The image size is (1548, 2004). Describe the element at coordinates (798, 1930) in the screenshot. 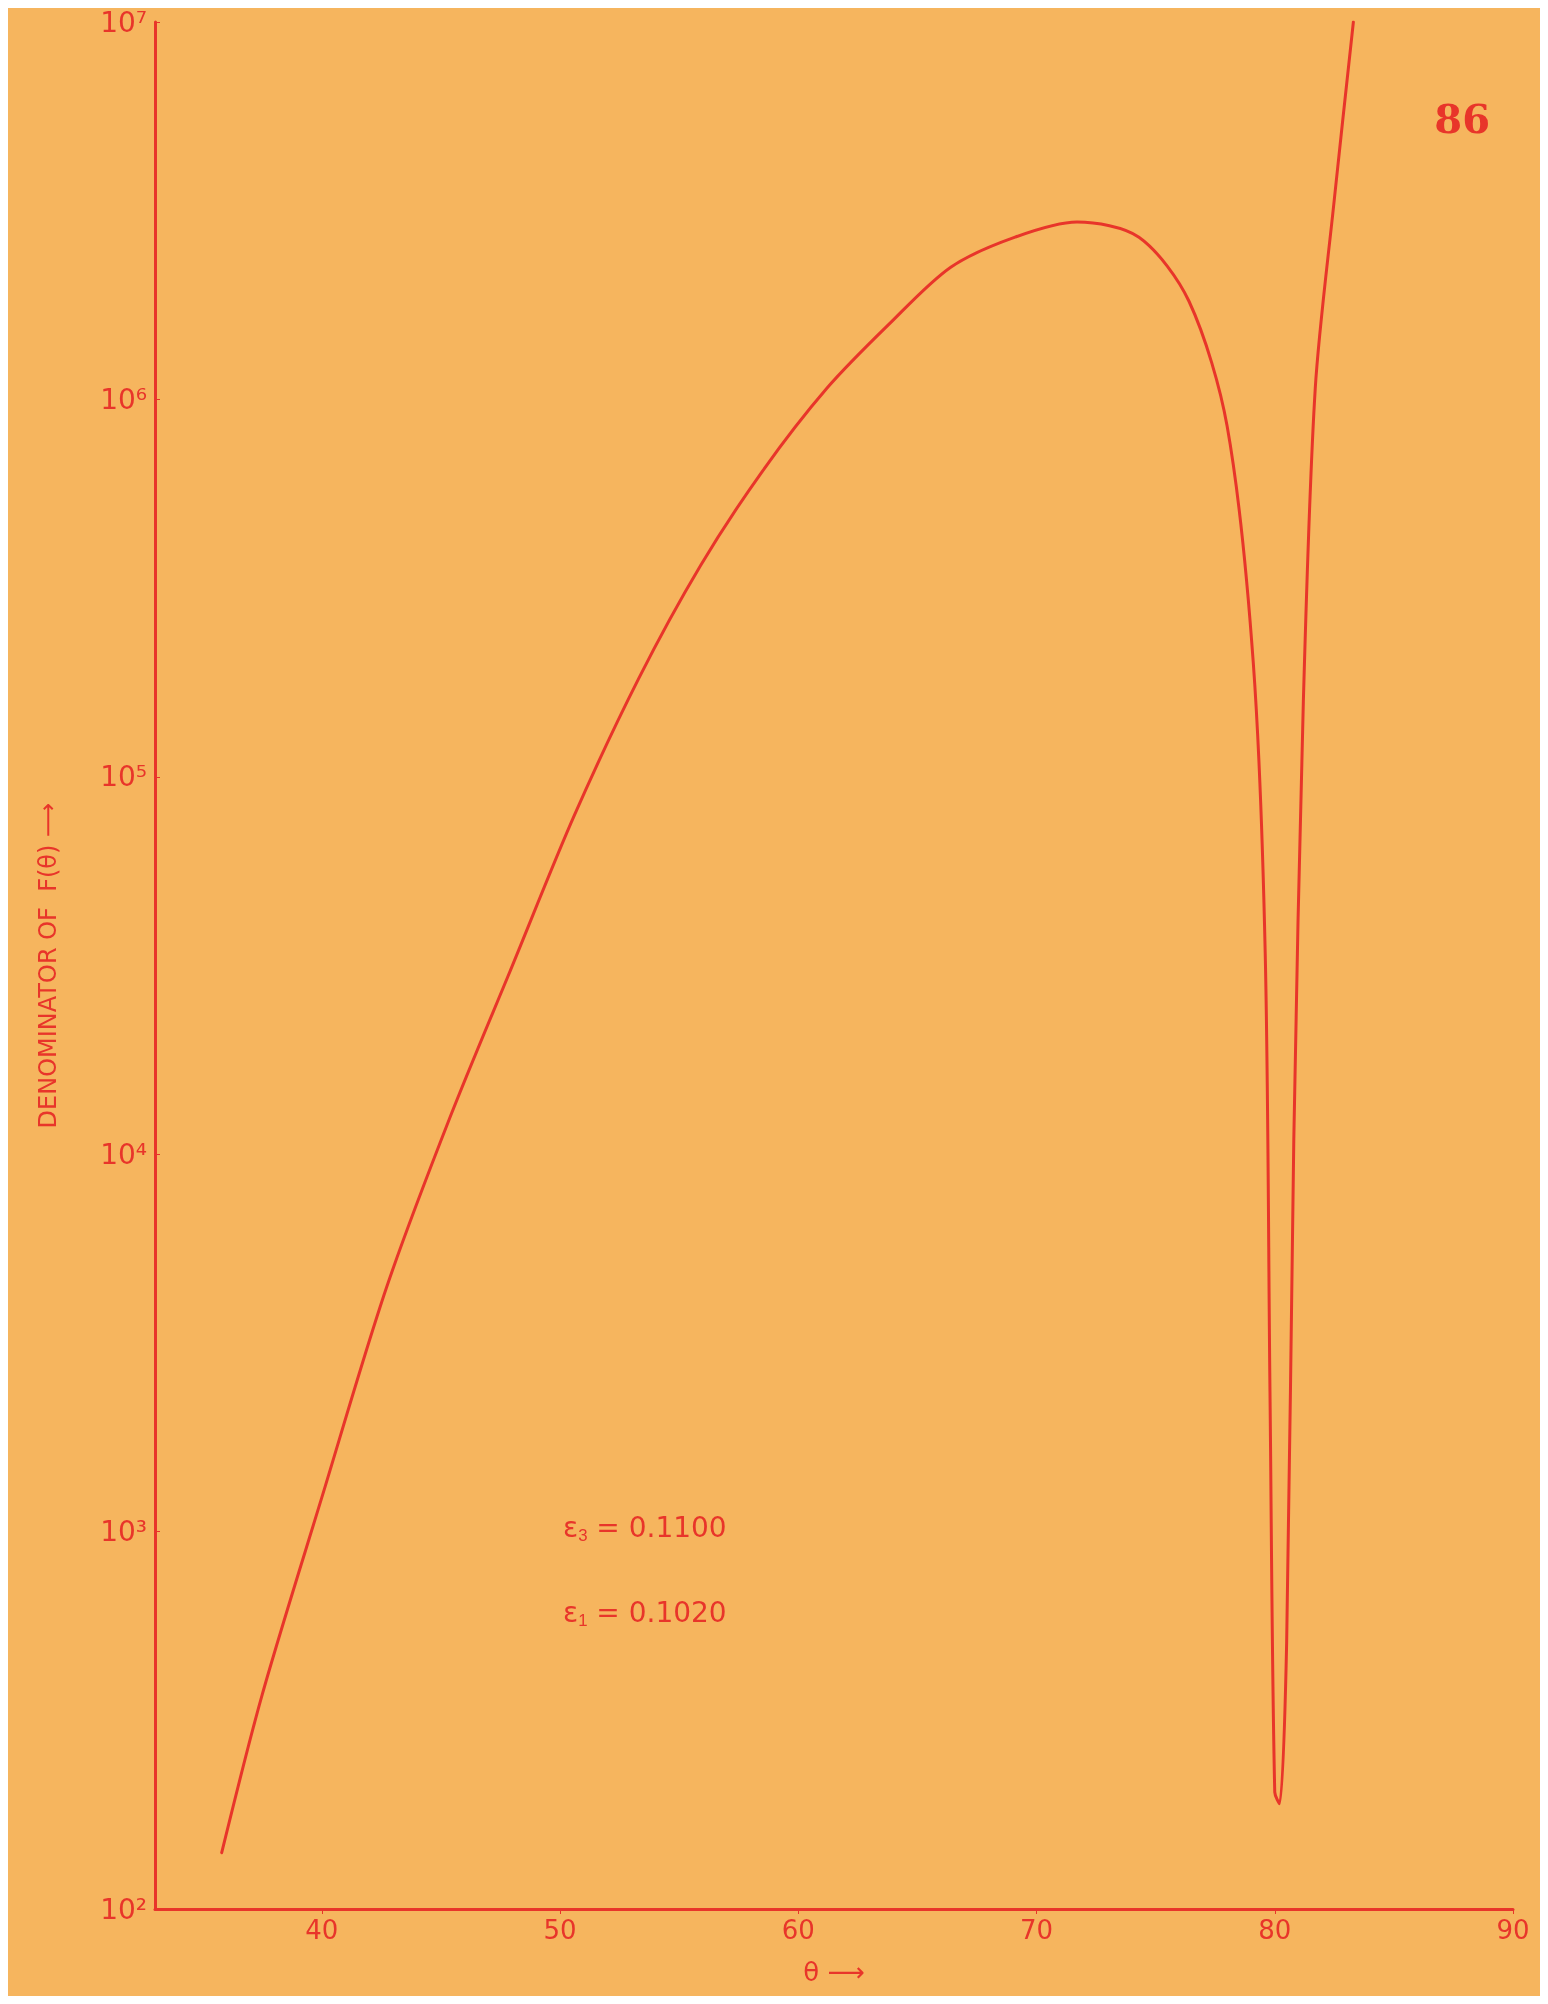

I see `x-tick-label: 60` at that location.